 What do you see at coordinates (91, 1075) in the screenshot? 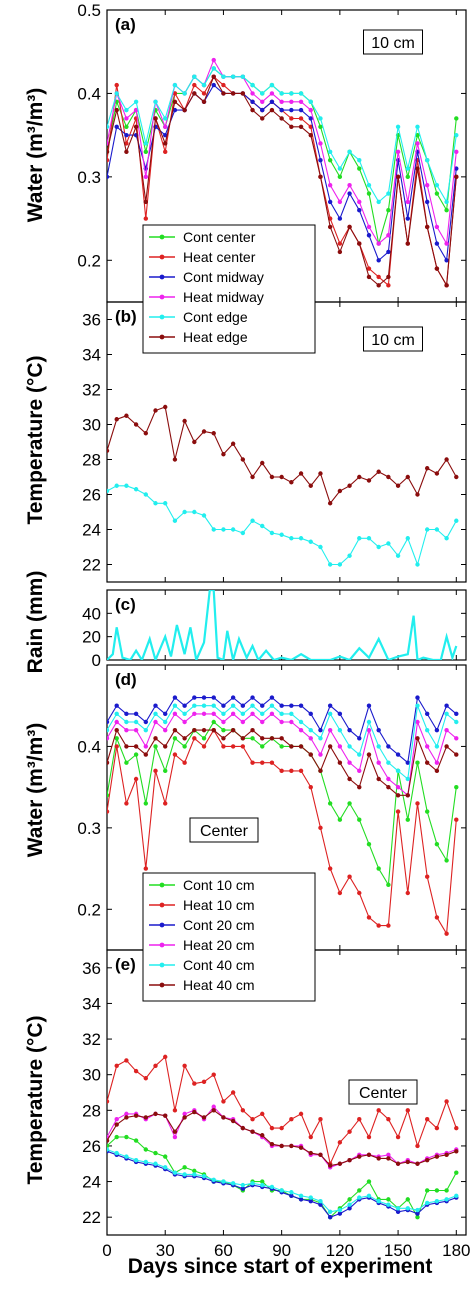
I see `y-tick-label: 30` at bounding box center [91, 1075].